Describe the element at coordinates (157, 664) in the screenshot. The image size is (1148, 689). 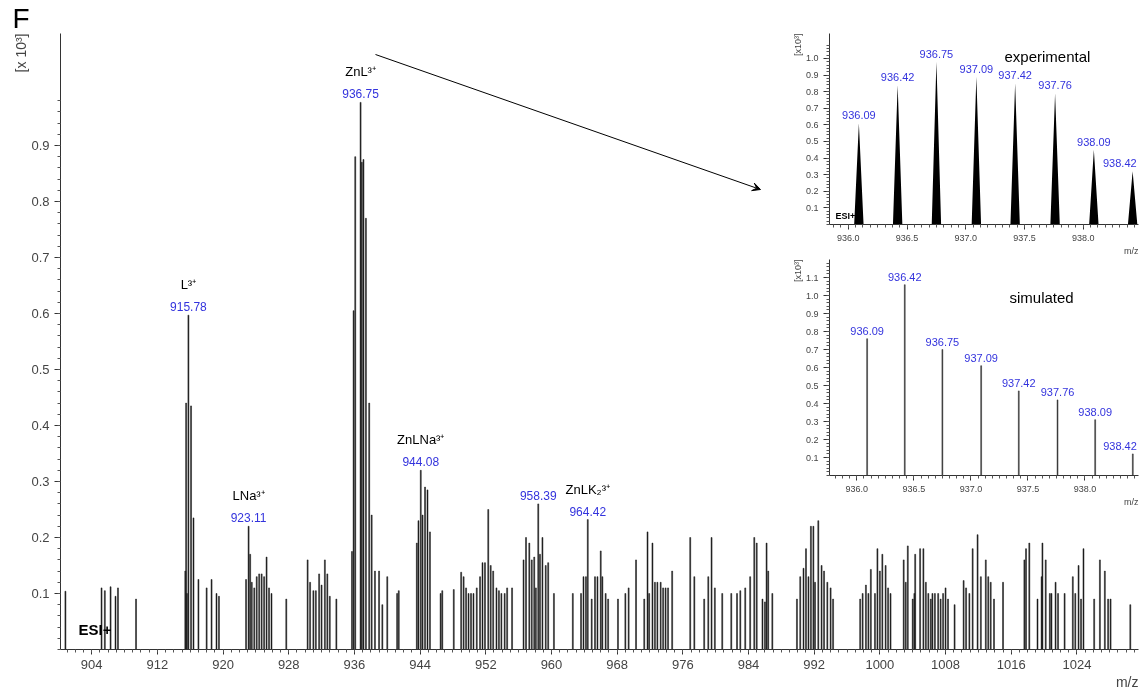
I see `x-tick-label: 912` at that location.